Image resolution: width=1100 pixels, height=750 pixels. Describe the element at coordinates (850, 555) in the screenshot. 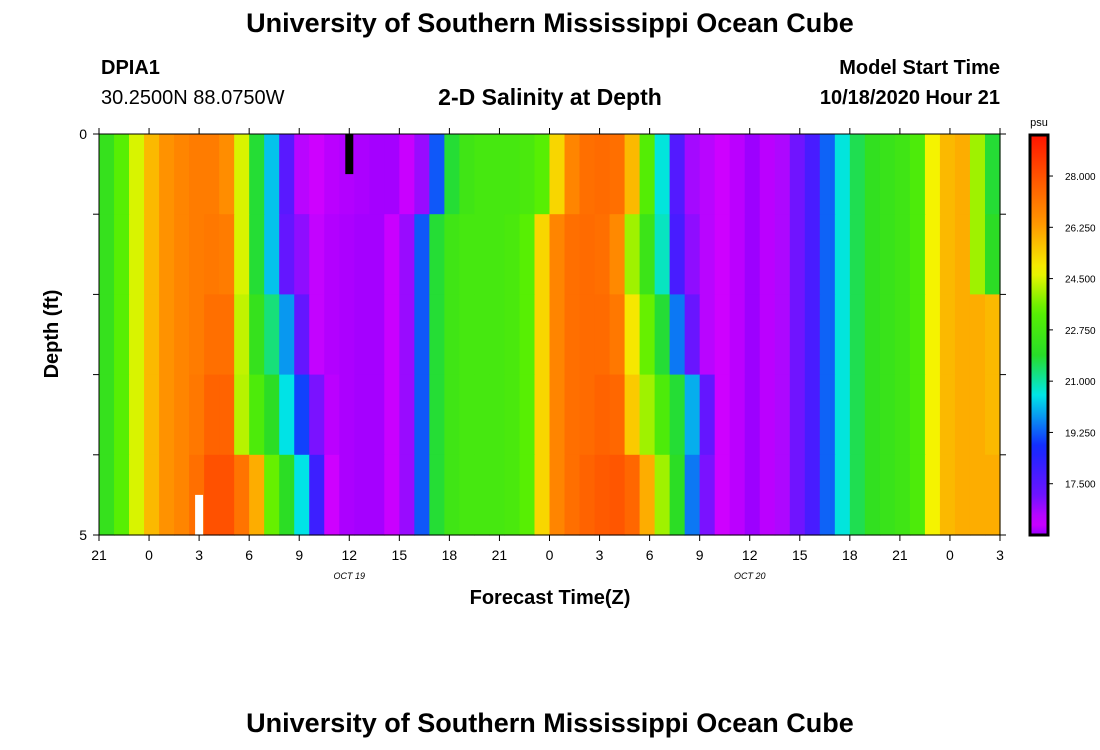

I see `x-tick-label: 18` at that location.